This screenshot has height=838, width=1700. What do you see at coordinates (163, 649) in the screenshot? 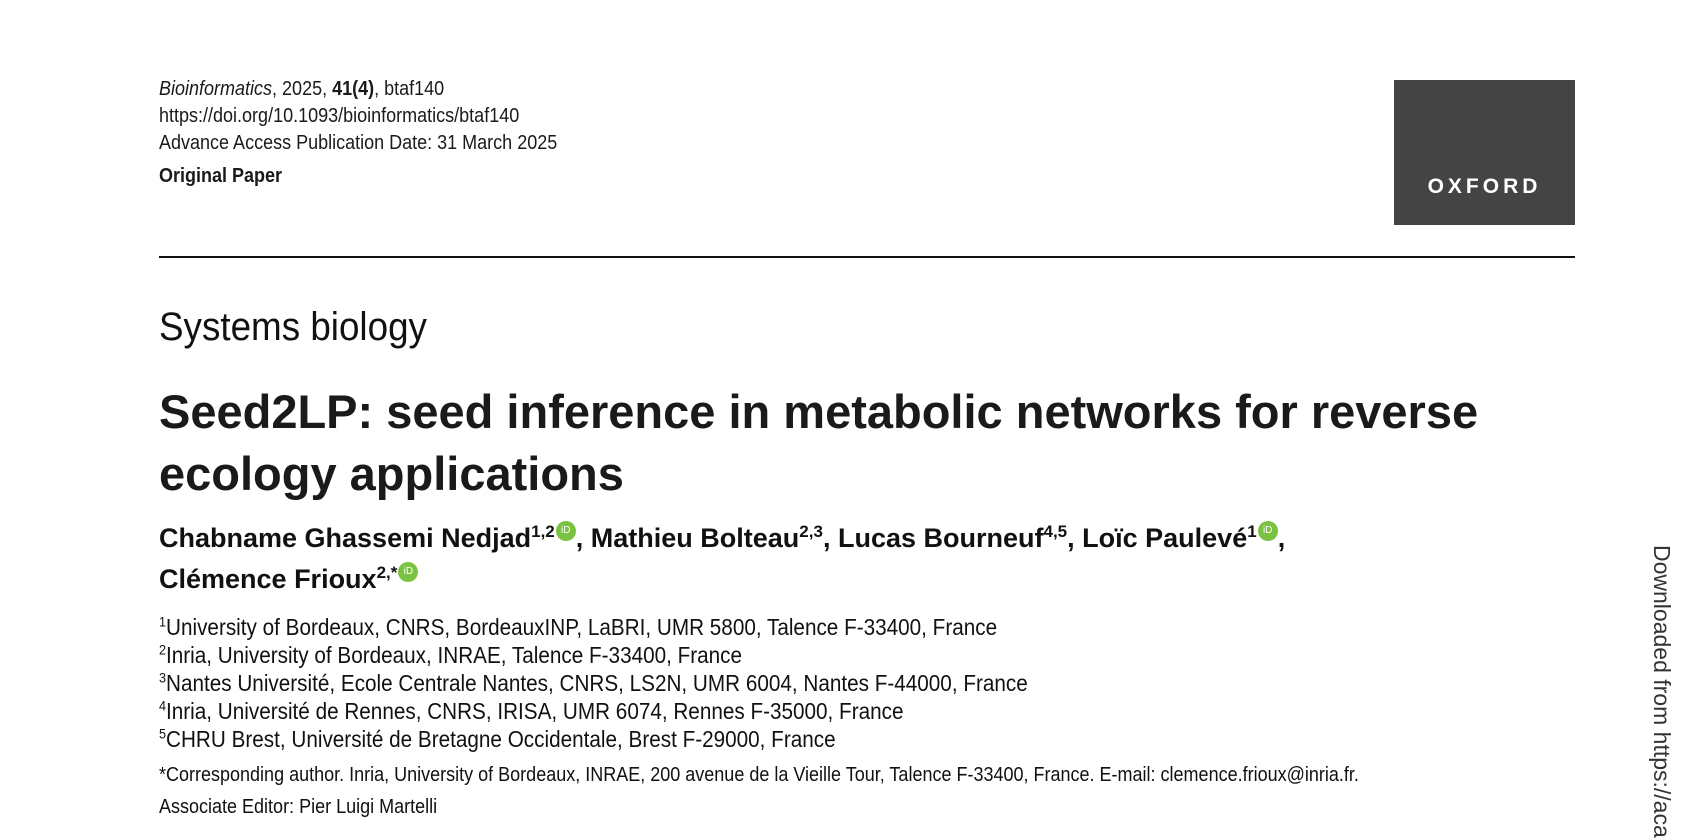
I see `affiliation-number: 2` at bounding box center [163, 649].